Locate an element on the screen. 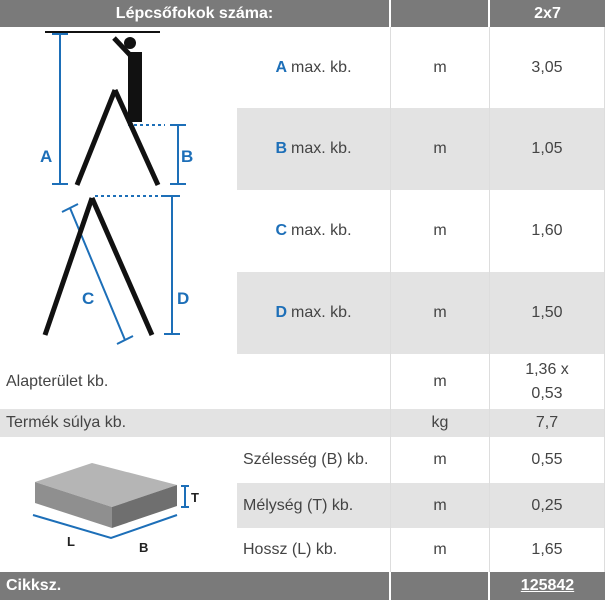  ladder-diagram: A B C D is located at coordinates (116, 188).